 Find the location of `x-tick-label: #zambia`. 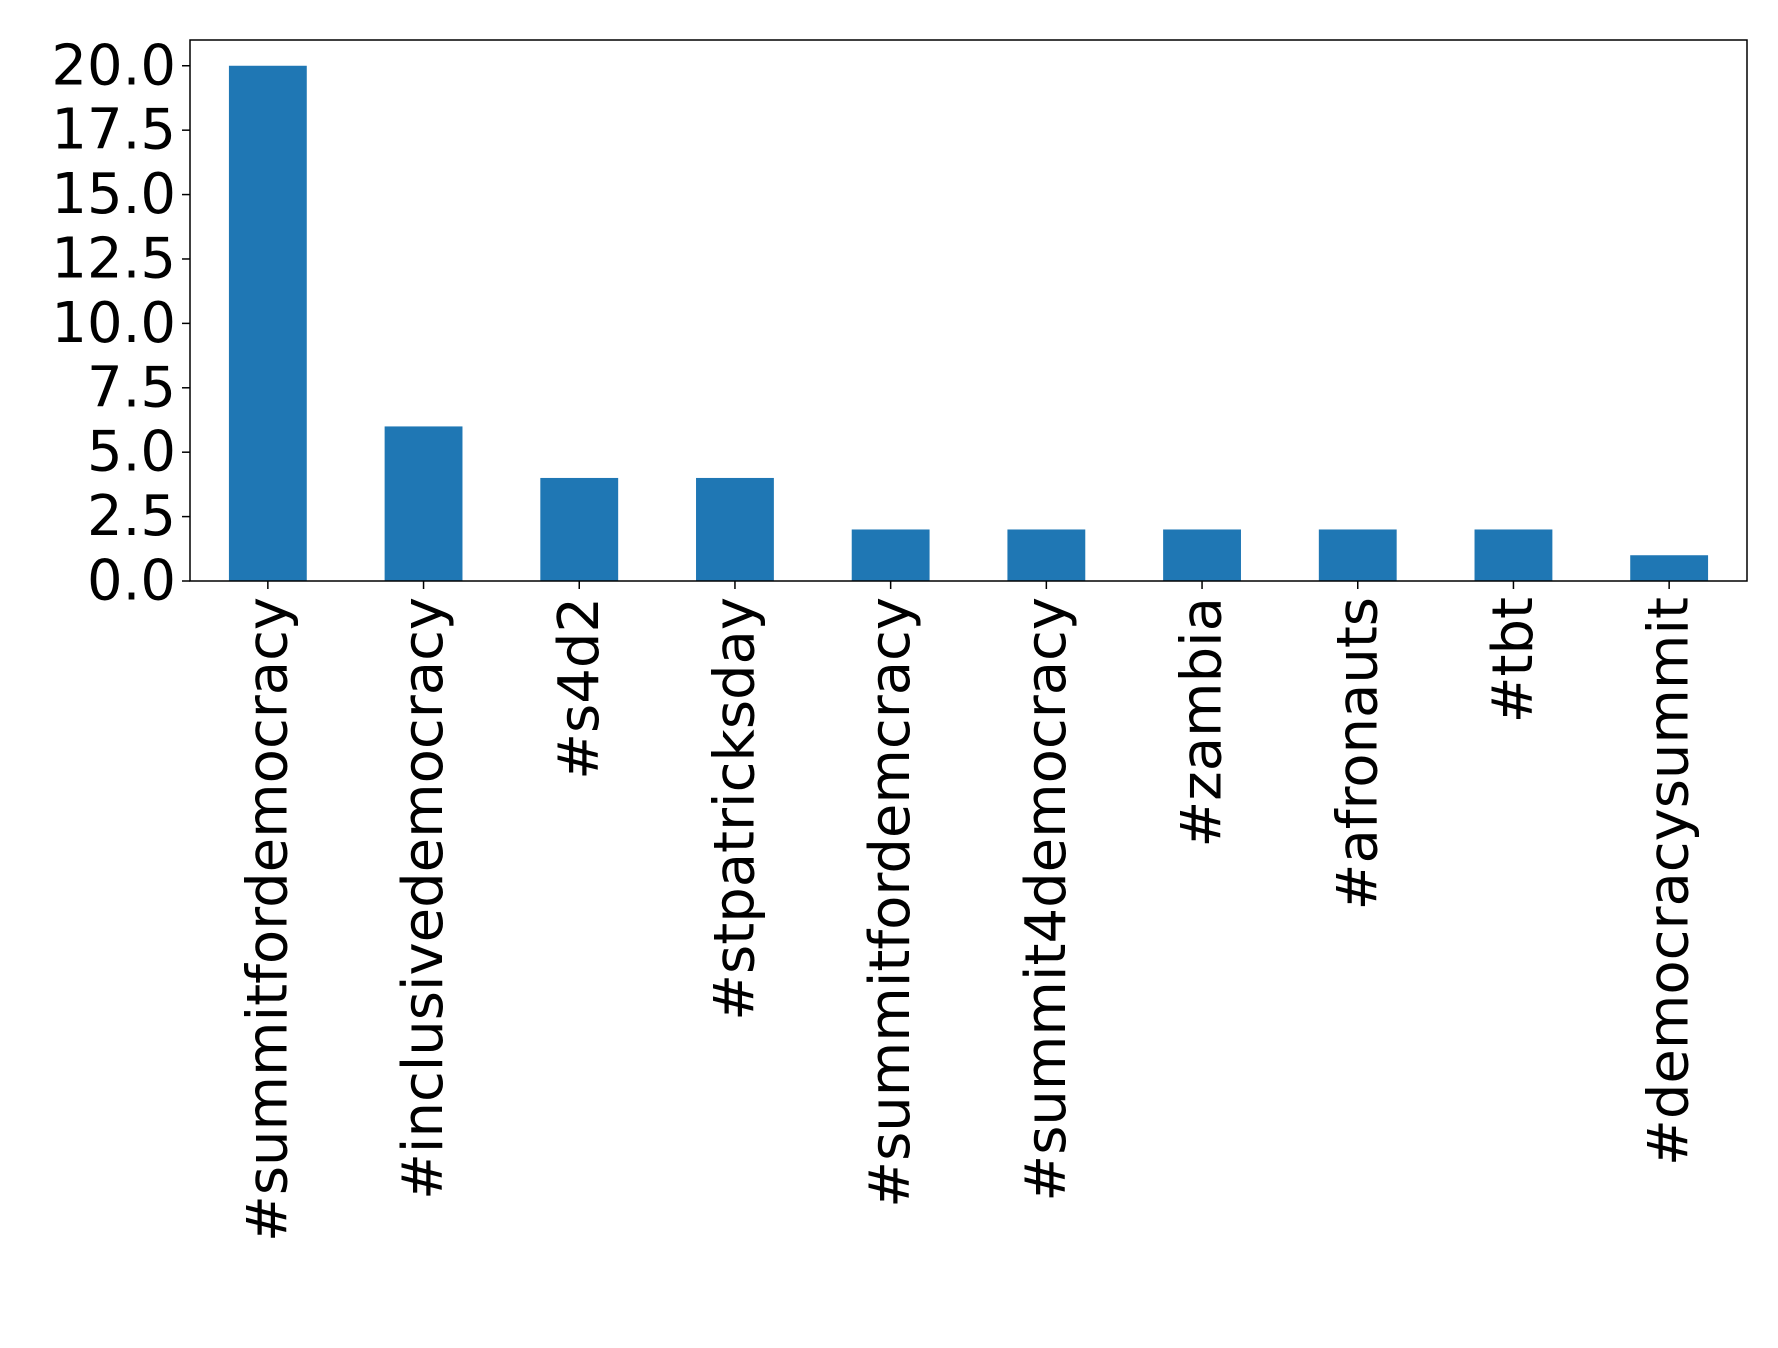

x-tick-label: #zambia is located at coordinates (1202, 722).